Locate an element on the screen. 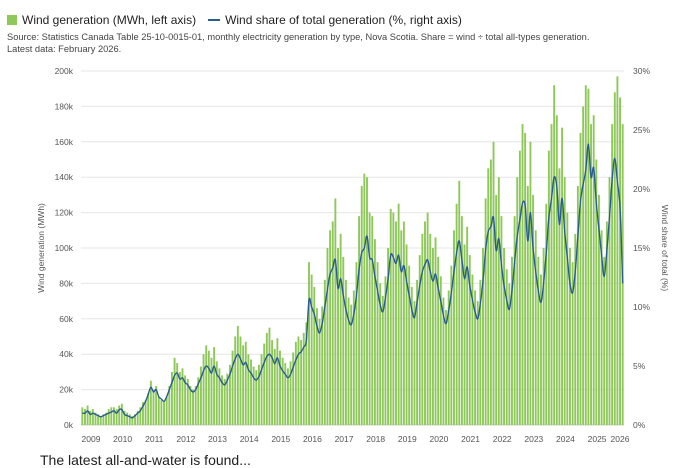 The height and width of the screenshot is (468, 679). right-axis-ticks: 0% 5% 10% 15% 20% 25% 30% is located at coordinates (641, 248).